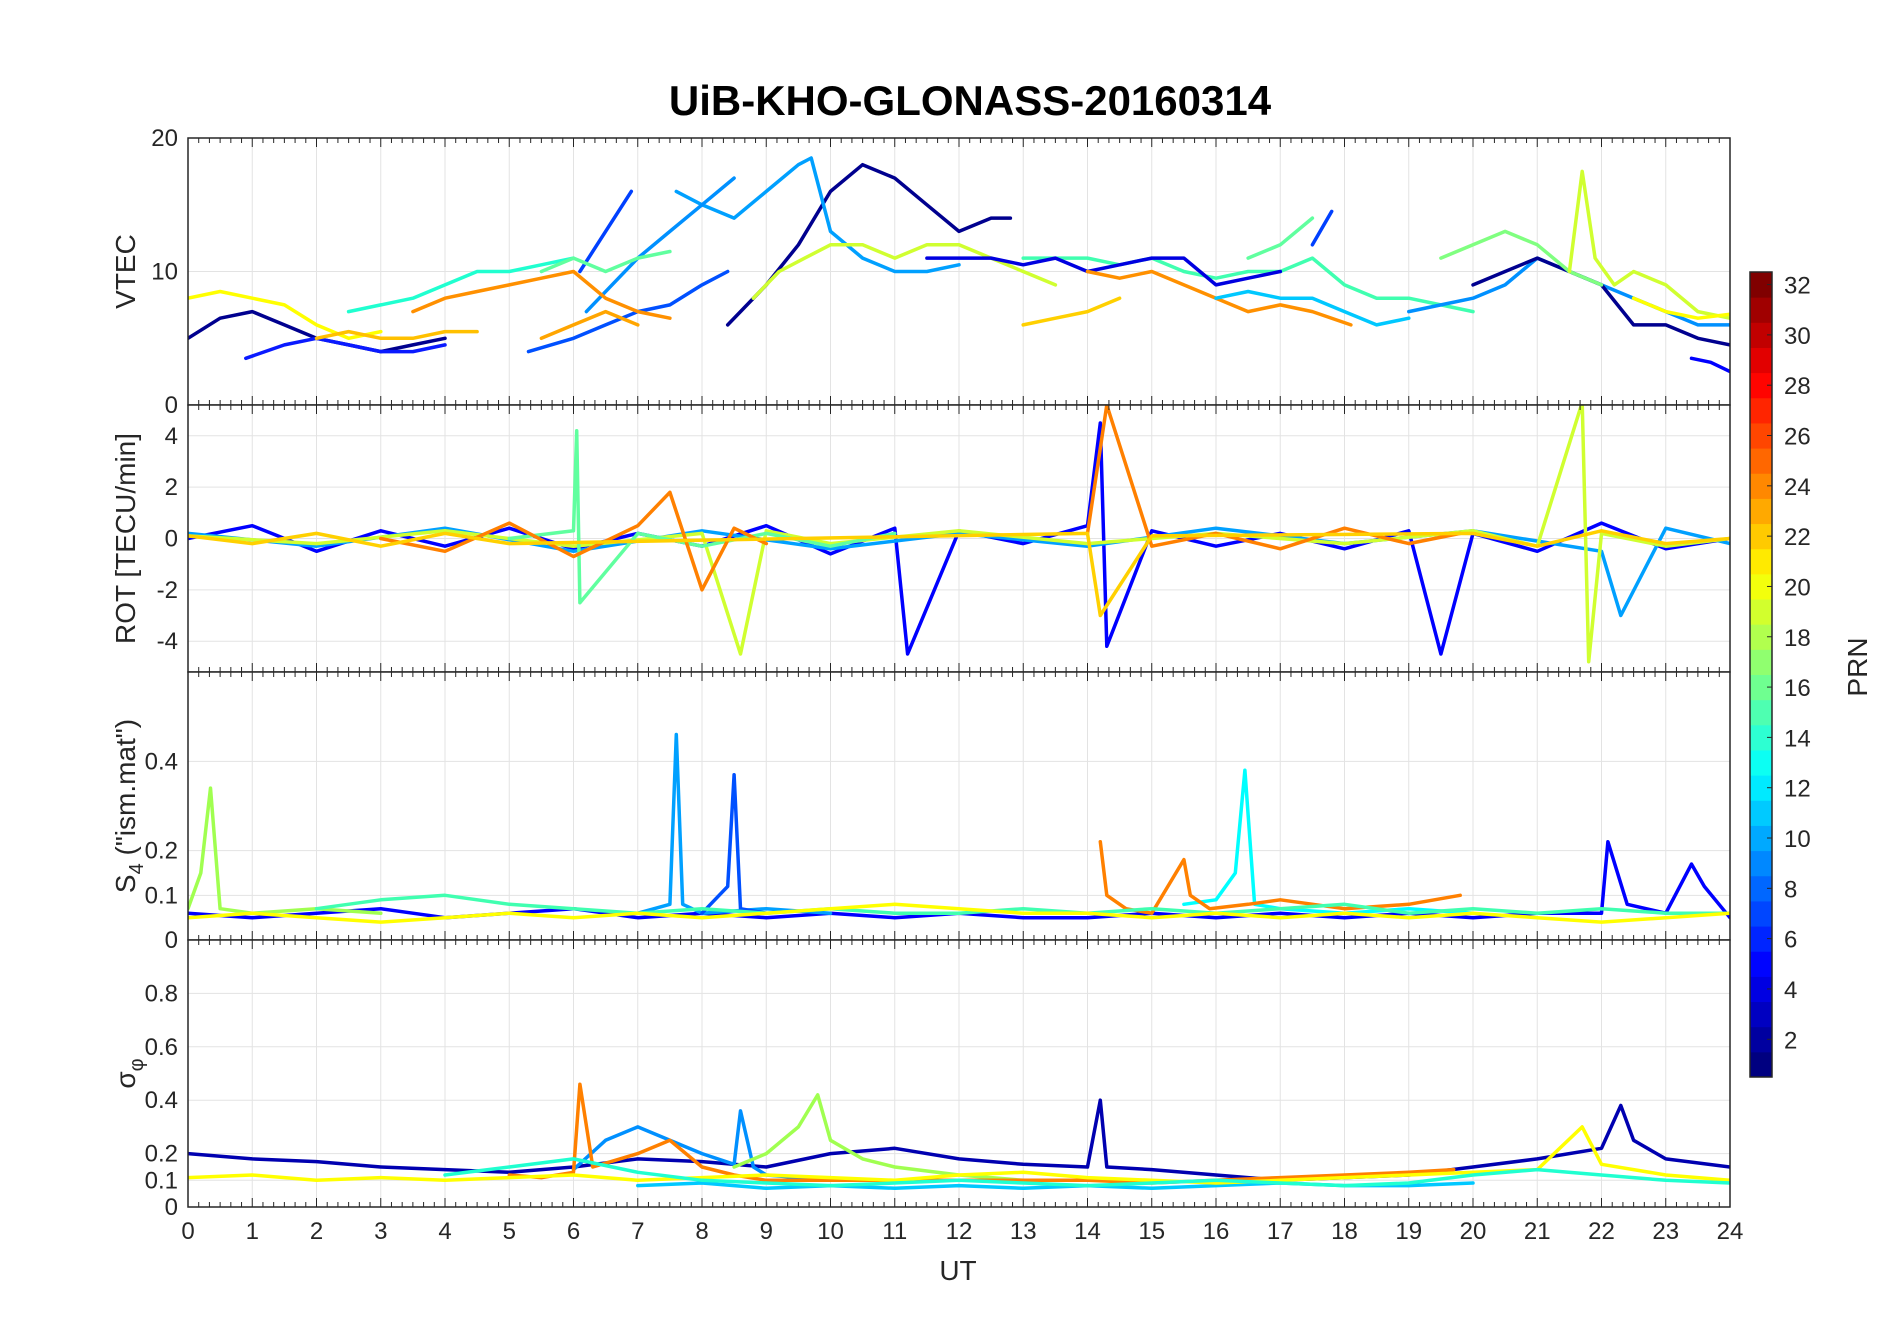 The height and width of the screenshot is (1335, 1902). What do you see at coordinates (1601, 1231) in the screenshot?
I see `x-tick-label: 22` at bounding box center [1601, 1231].